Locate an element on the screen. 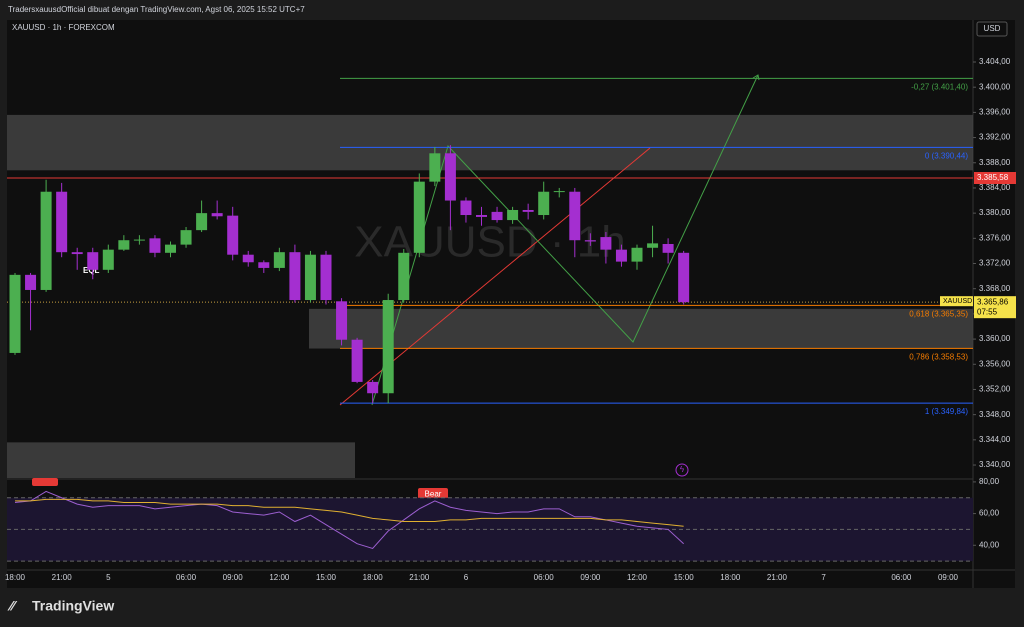  watermark: XAUUSD · 1h is located at coordinates (489, 242).